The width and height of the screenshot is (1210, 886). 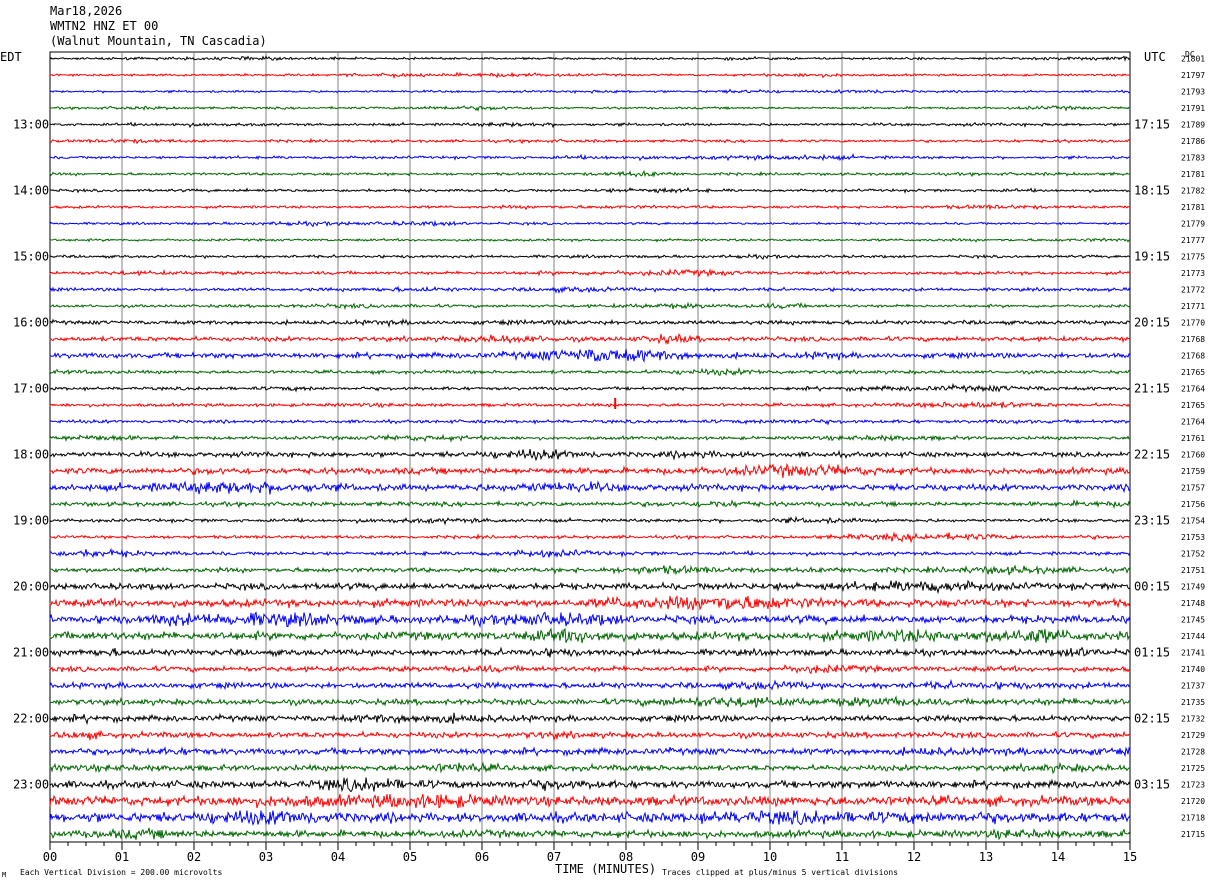 What do you see at coordinates (1152, 785) in the screenshot?
I see `utc-hour-label: 03:15` at bounding box center [1152, 785].